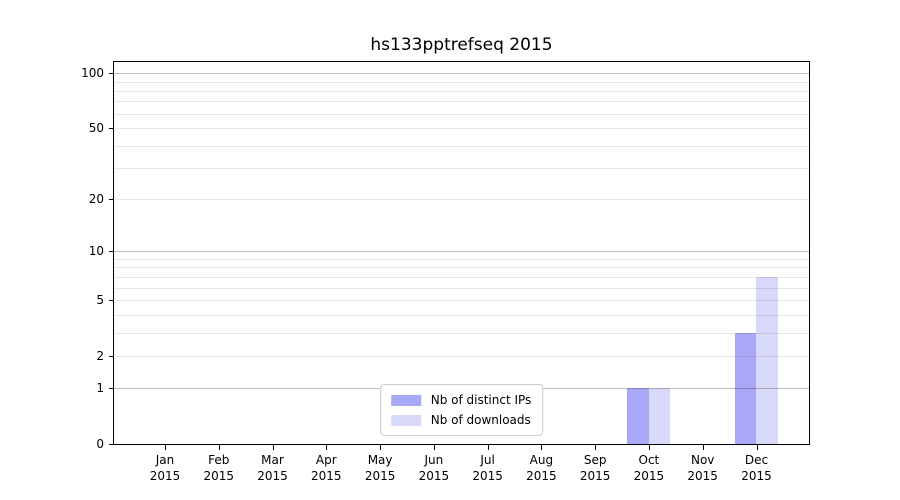 This screenshot has height=500, width=900. Describe the element at coordinates (272, 460) in the screenshot. I see `x-tick-month: Mar` at that location.